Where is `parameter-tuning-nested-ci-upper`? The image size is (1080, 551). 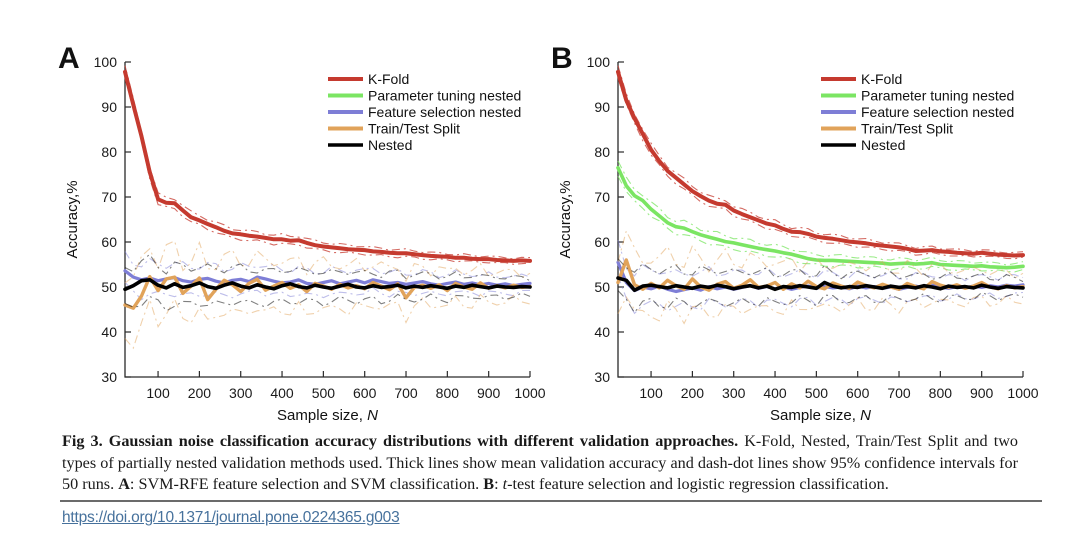 parameter-tuning-nested-ci-upper is located at coordinates (820, 213).